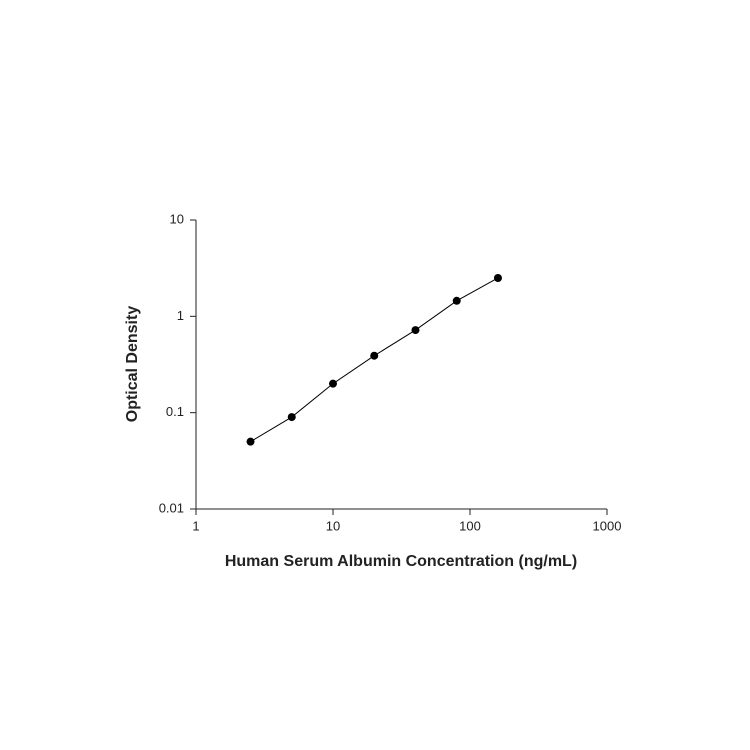 This screenshot has width=750, height=750. I want to click on y-axis-title: Optical Density, so click(132, 364).